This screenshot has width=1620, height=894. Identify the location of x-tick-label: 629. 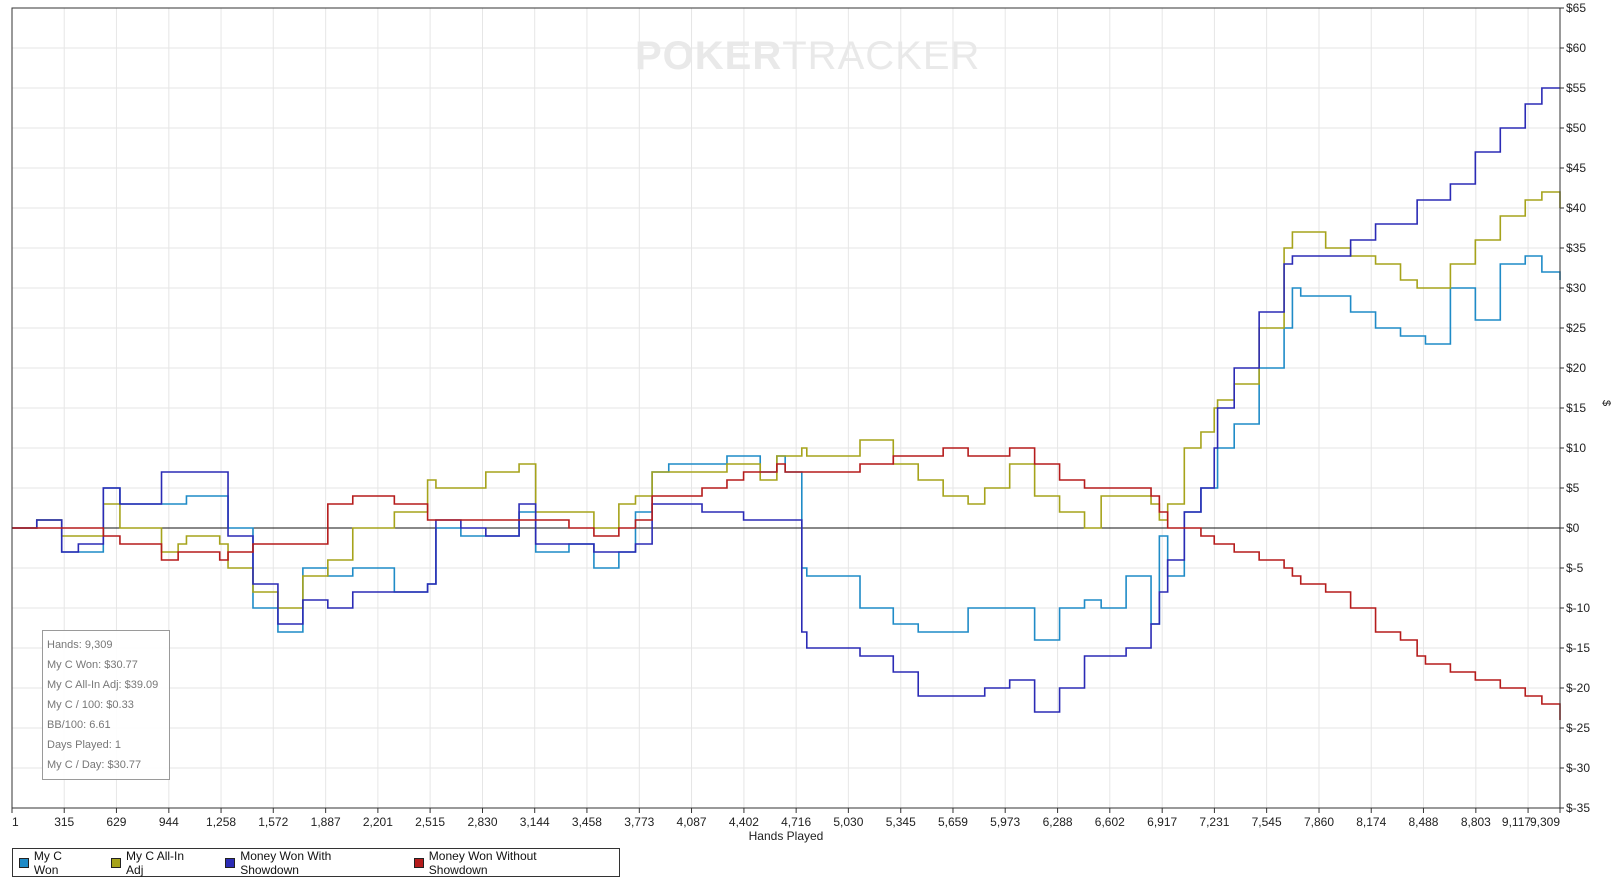
(116, 822).